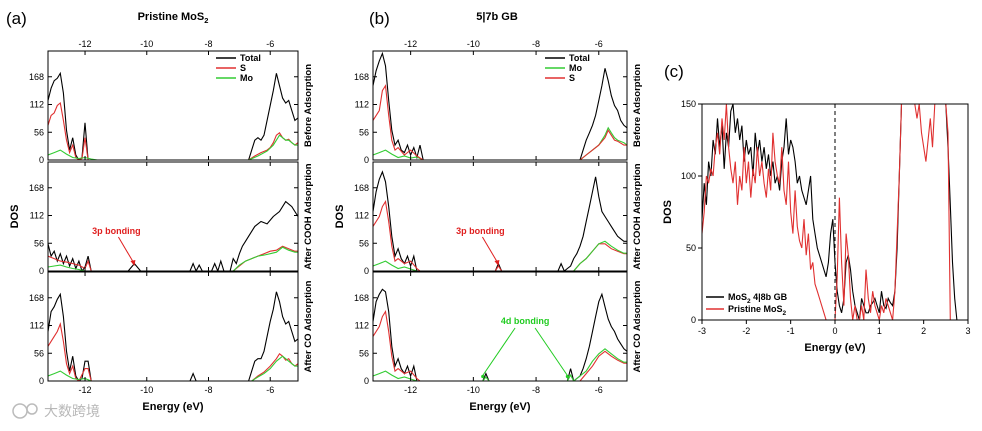 This screenshot has height=431, width=982. What do you see at coordinates (483, 376) in the screenshot?
I see `panel-b-annotation-arrowhead` at bounding box center [483, 376].